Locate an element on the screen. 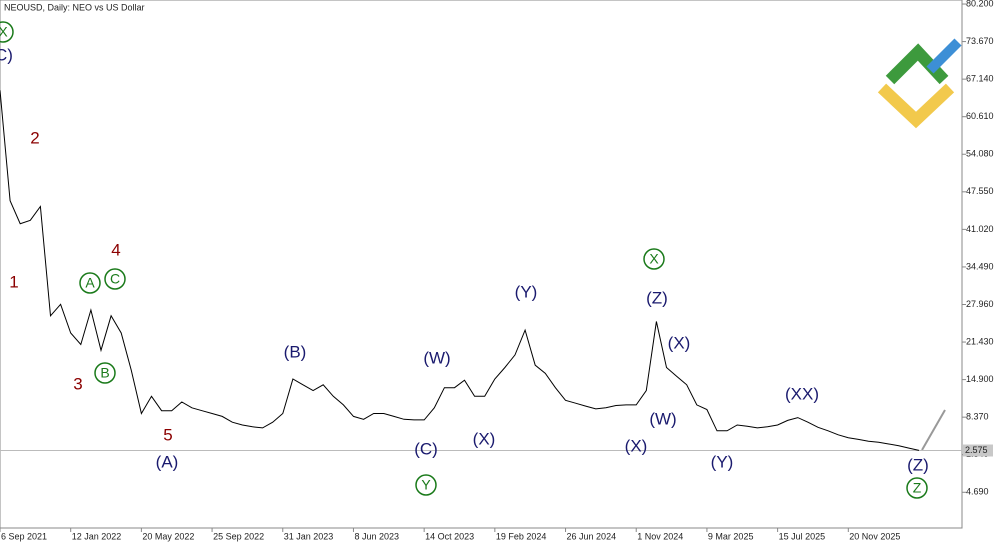  y-tick-label: 54.080 is located at coordinates (980, 154).